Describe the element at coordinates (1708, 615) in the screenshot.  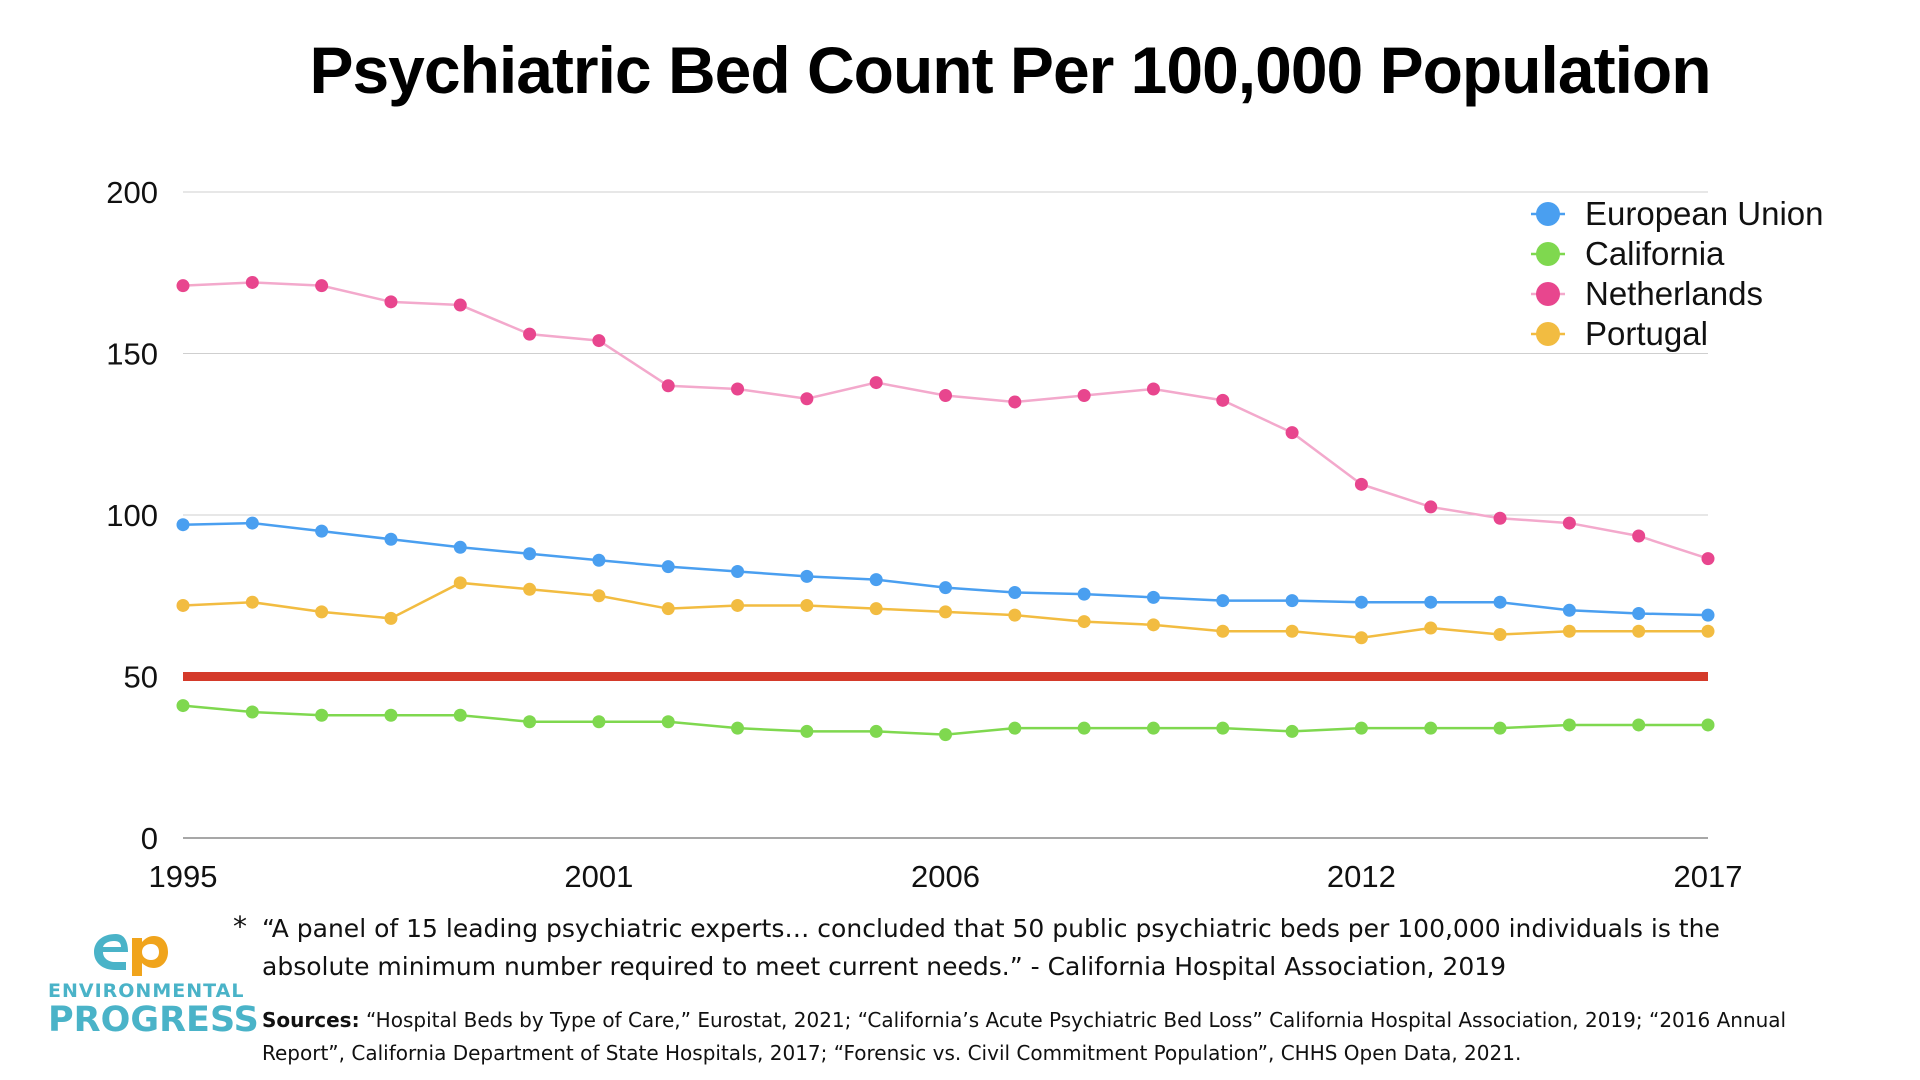
I see `point-european-union-2017` at that location.